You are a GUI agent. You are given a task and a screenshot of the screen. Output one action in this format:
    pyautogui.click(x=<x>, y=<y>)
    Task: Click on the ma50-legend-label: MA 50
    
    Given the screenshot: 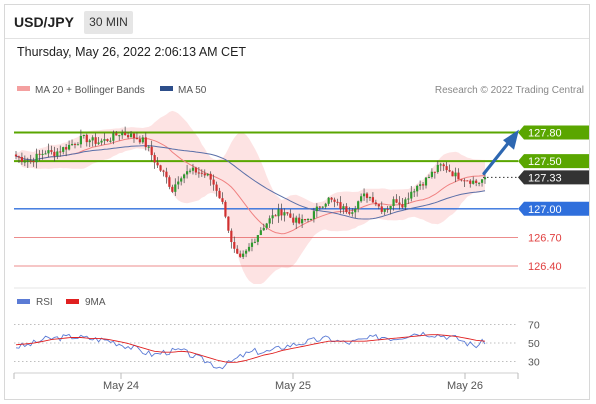 What is the action you would take?
    pyautogui.click(x=192, y=90)
    